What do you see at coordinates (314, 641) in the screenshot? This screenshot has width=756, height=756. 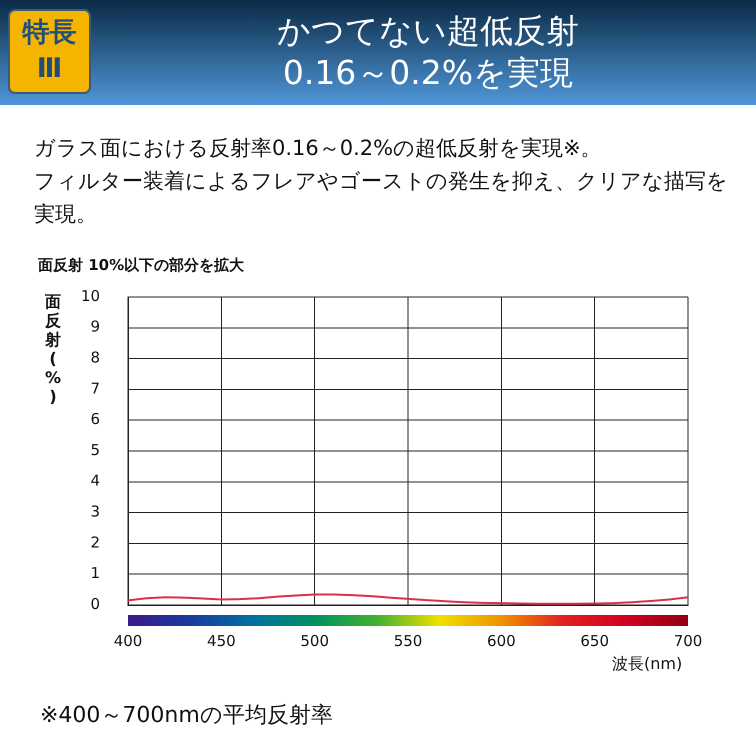 I see `x-tick-label: 500` at bounding box center [314, 641].